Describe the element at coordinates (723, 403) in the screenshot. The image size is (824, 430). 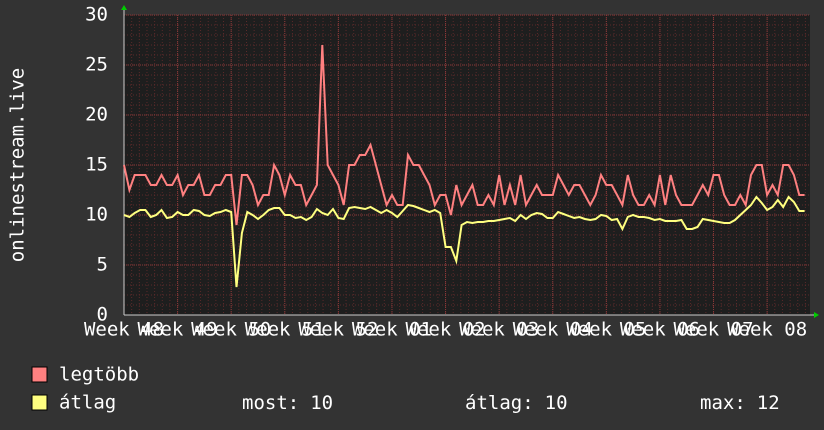
I see `stat-label: max:` at that location.